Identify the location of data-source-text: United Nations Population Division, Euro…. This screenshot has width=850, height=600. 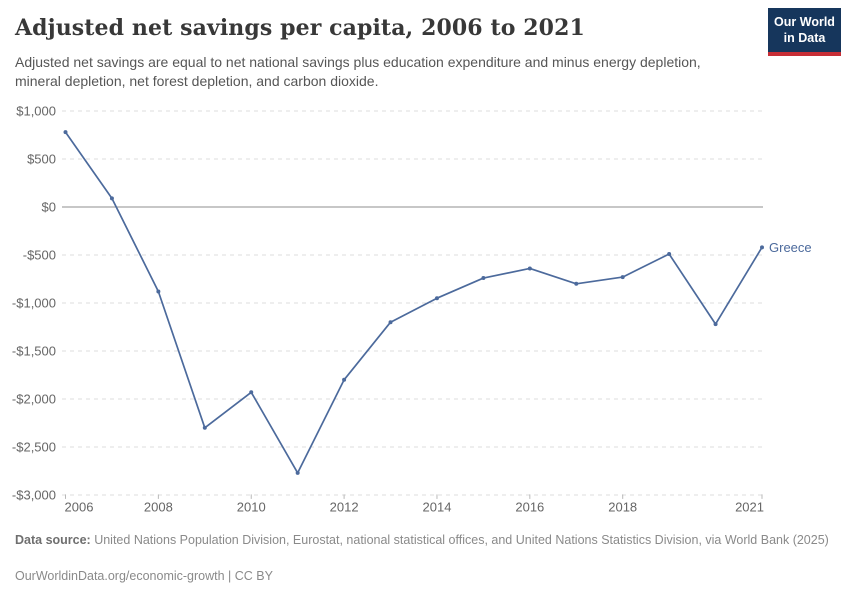
(459, 540).